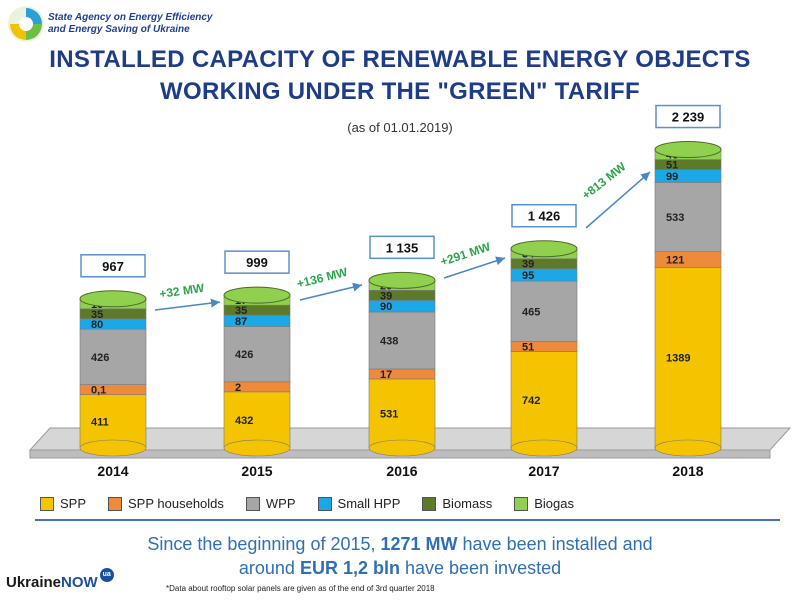 The width and height of the screenshot is (800, 600). Describe the element at coordinates (79, 582) in the screenshot. I see `brand-now: NOW` at that location.